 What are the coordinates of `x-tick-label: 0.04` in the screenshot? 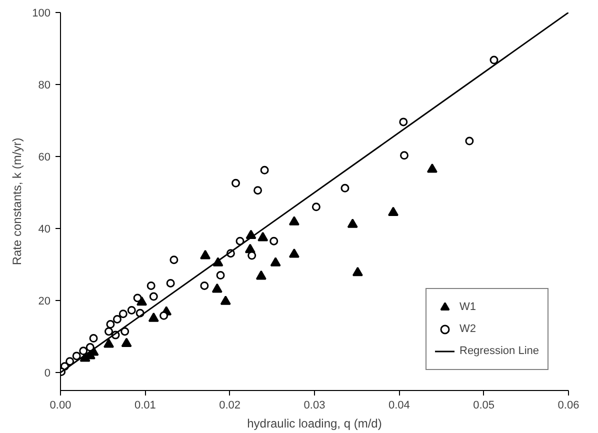 It's located at (399, 406).